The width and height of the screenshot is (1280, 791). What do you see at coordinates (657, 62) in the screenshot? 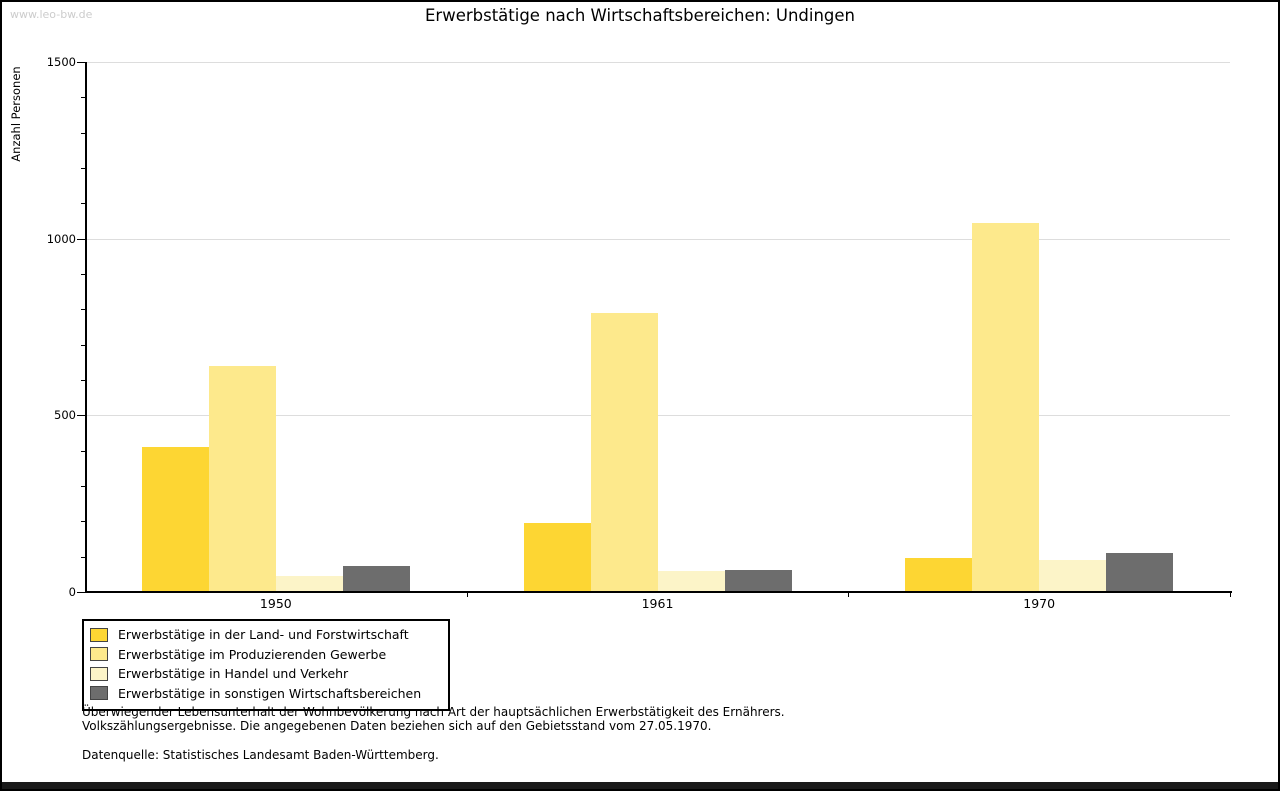
I see `gridline-y1500` at bounding box center [657, 62].